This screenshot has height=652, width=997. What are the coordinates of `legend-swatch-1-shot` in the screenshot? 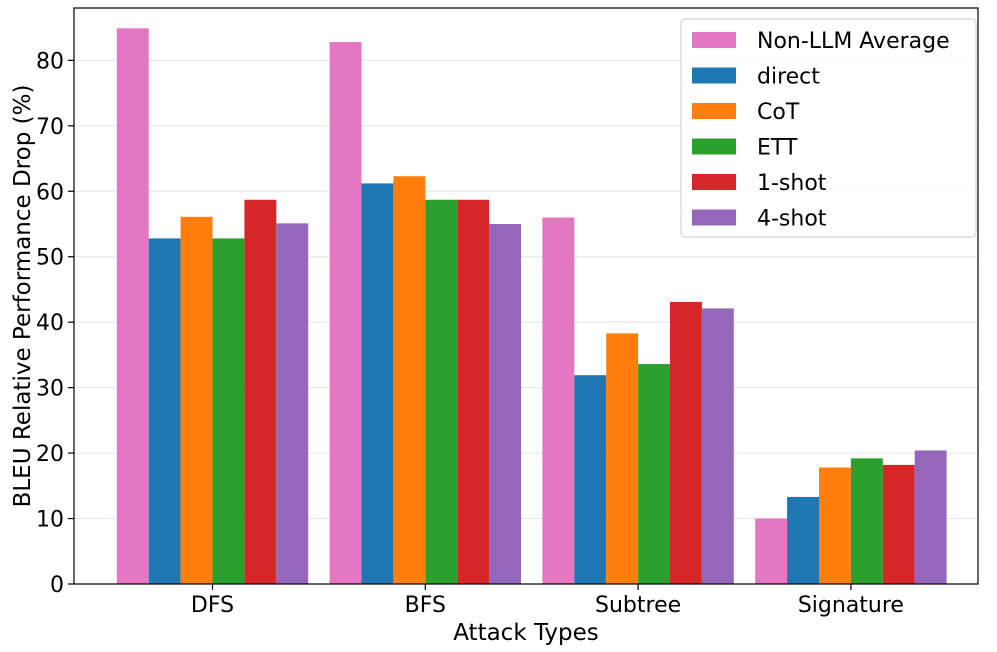 It's located at (714, 182).